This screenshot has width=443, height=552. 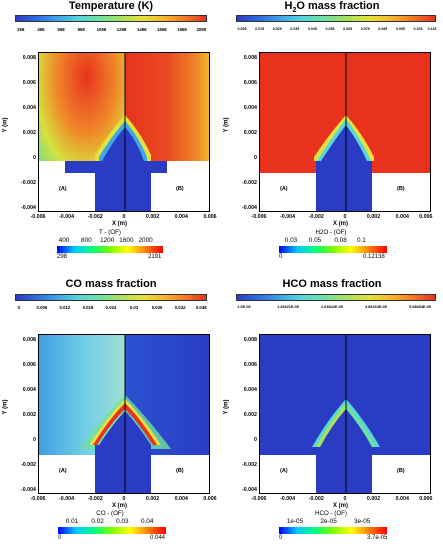 I want to click on tick-label: 0.018, so click(x=88, y=307).